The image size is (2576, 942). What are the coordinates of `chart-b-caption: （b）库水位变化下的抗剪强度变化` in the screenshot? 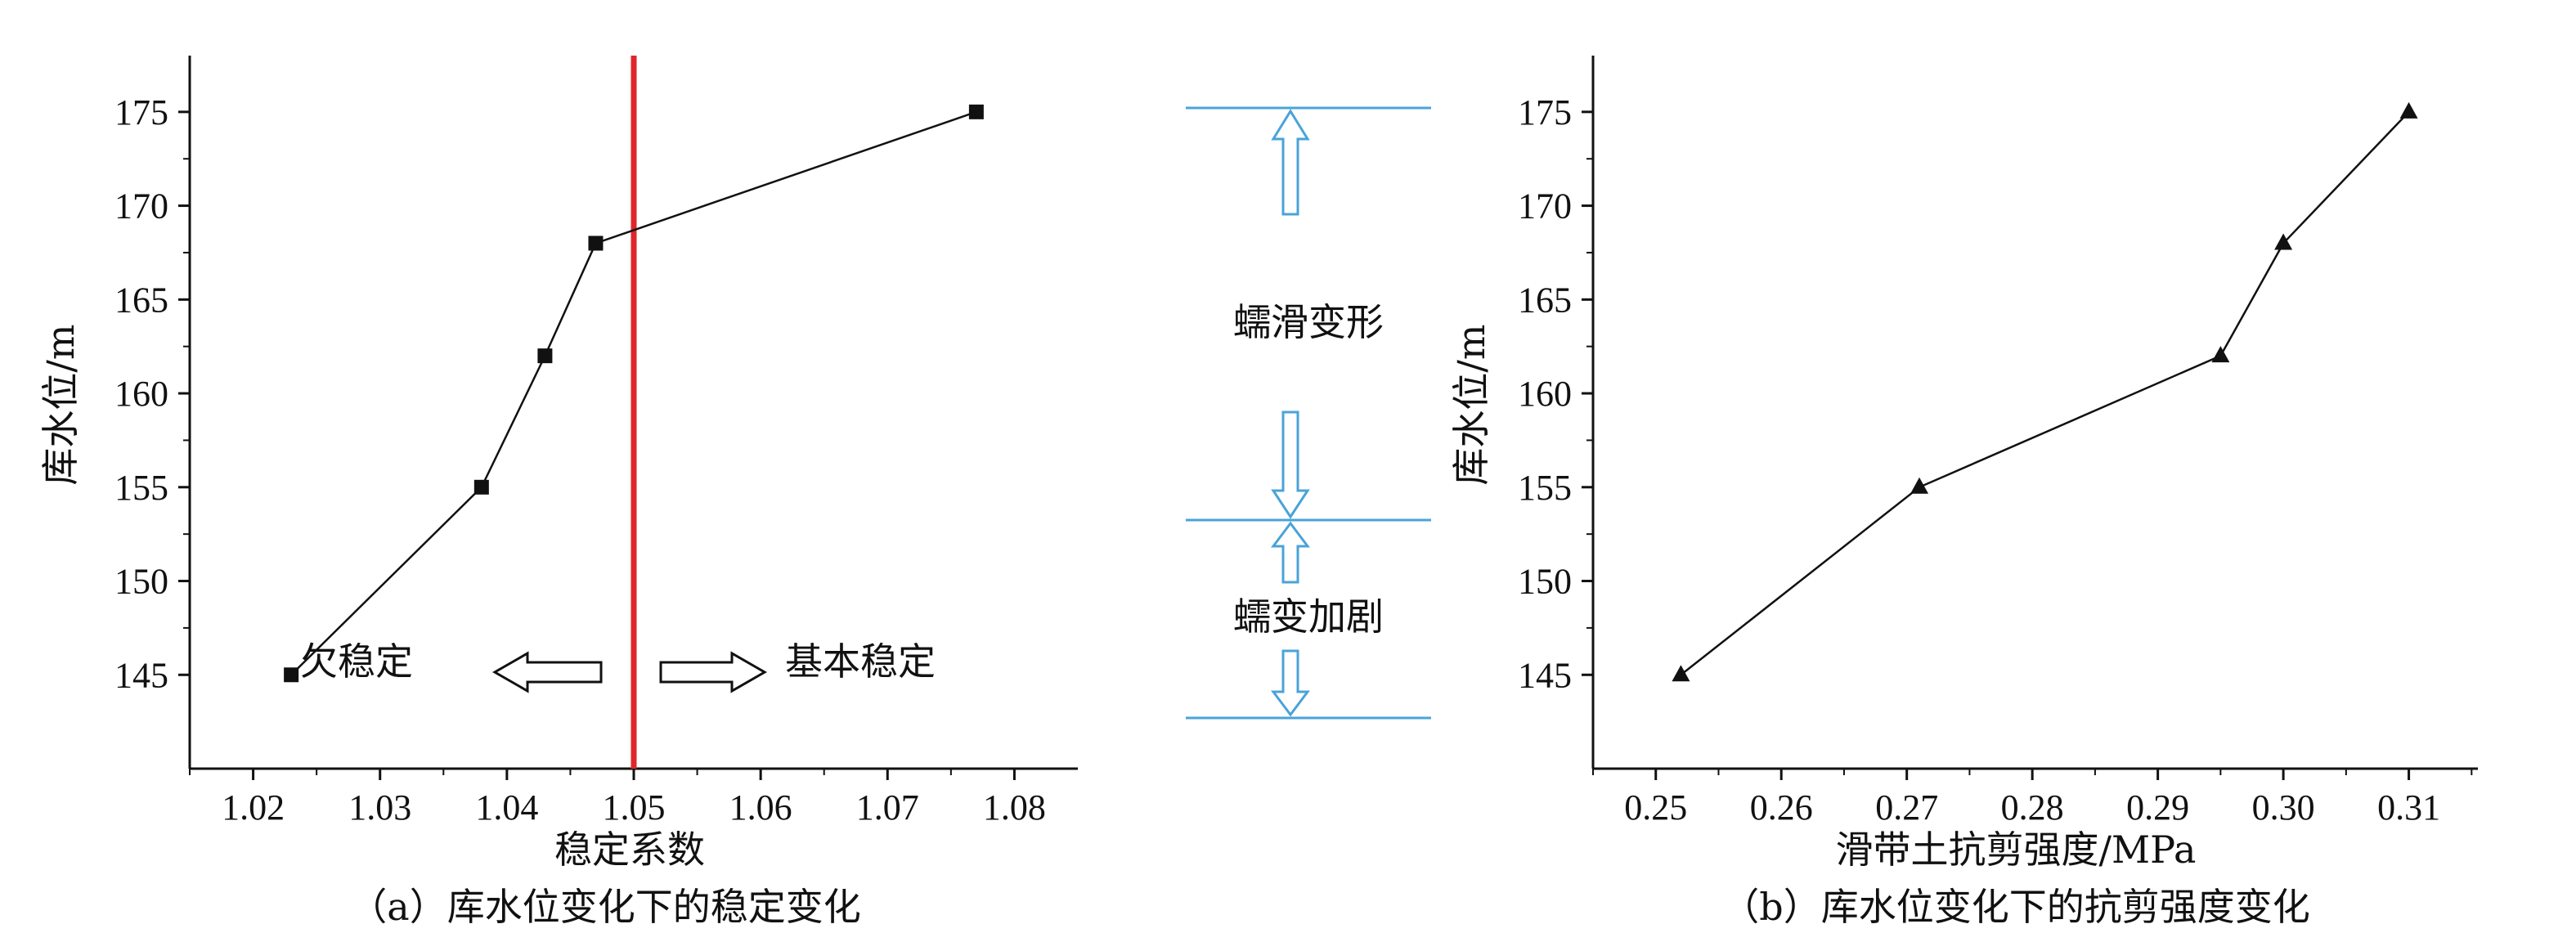 It's located at (2015, 907).